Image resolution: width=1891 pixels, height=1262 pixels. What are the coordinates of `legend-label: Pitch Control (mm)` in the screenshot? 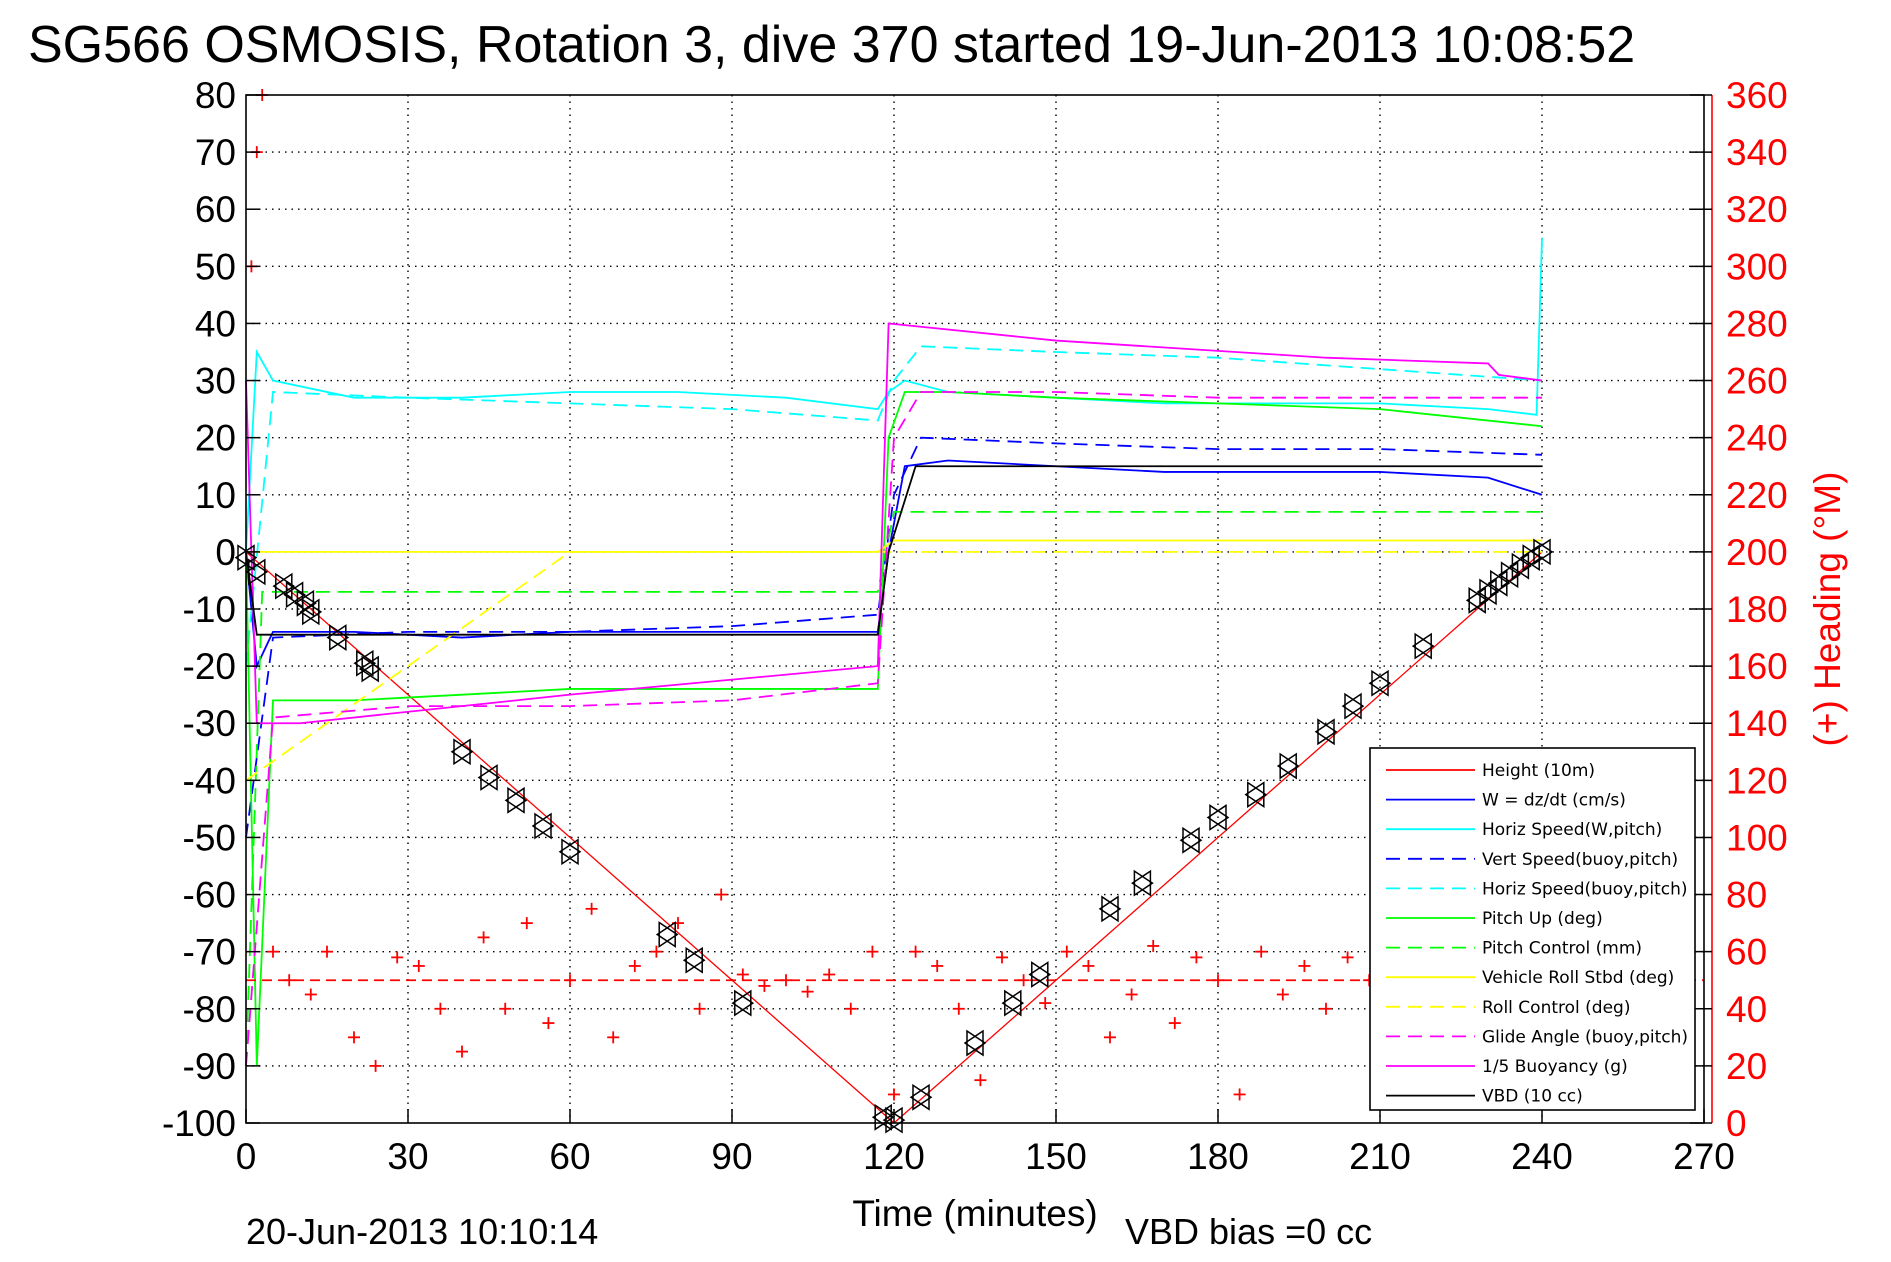 It's located at (1562, 949).